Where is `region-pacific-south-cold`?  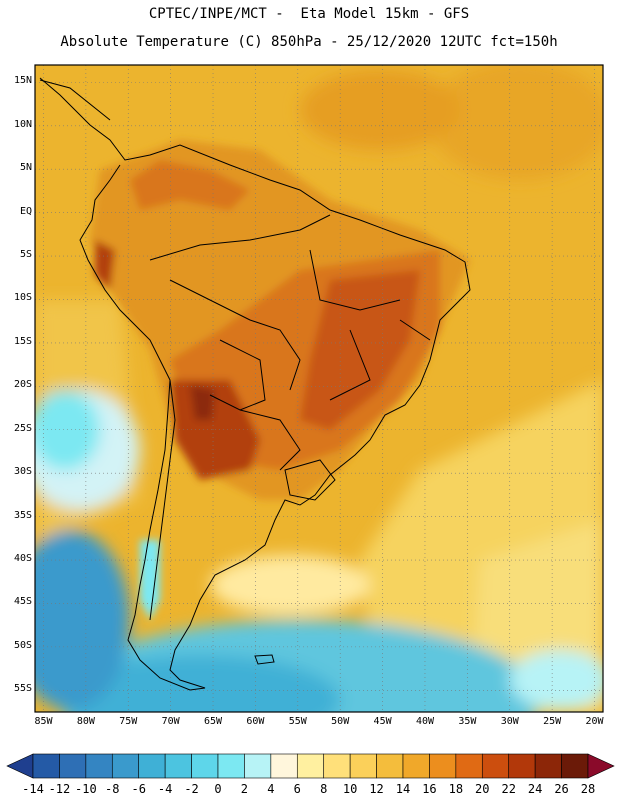
region-pacific-south-cold is located at coordinates (82, 620).